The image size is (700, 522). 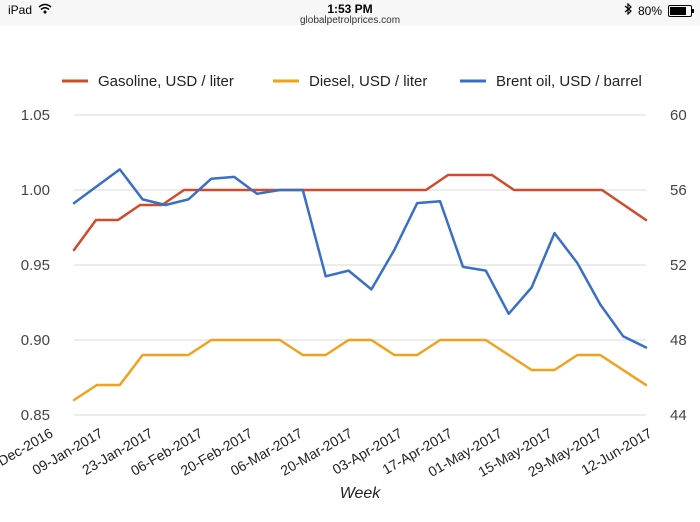 I want to click on y-axis-left: 0.85 0.90 0.95 1.00 1.05, so click(x=35, y=265).